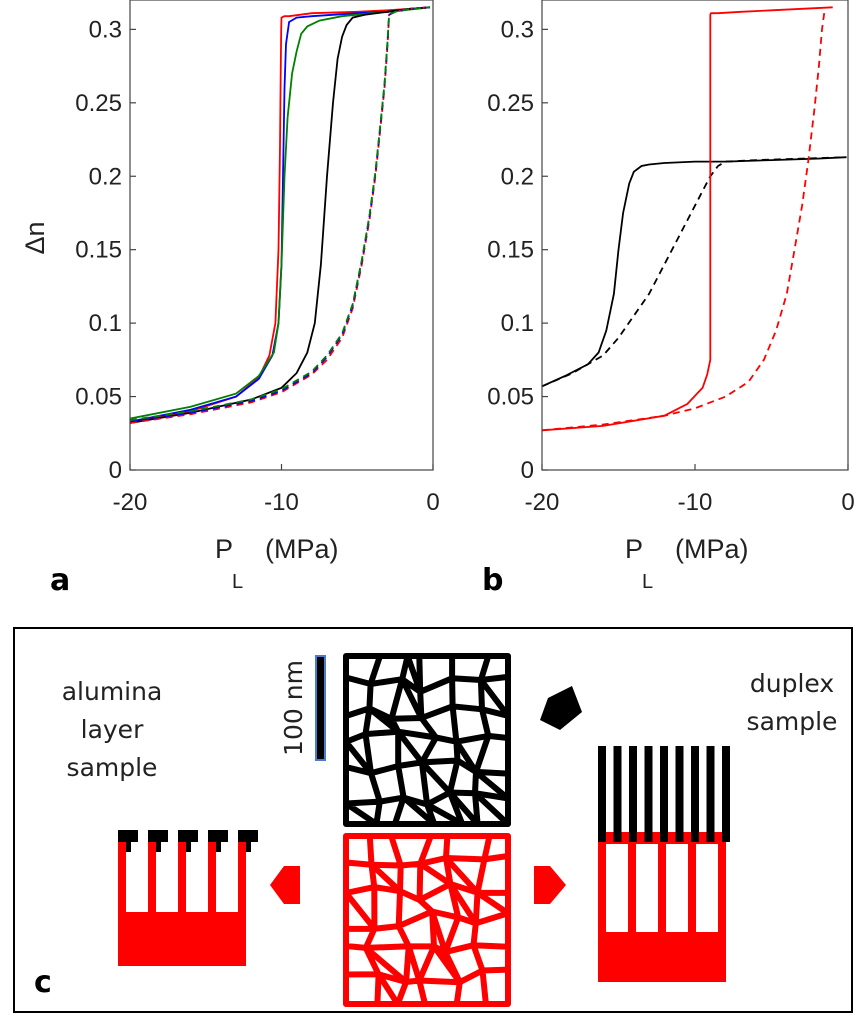  Describe the element at coordinates (695, 502) in the screenshot. I see `panel-b-xtick-label: -10` at that location.